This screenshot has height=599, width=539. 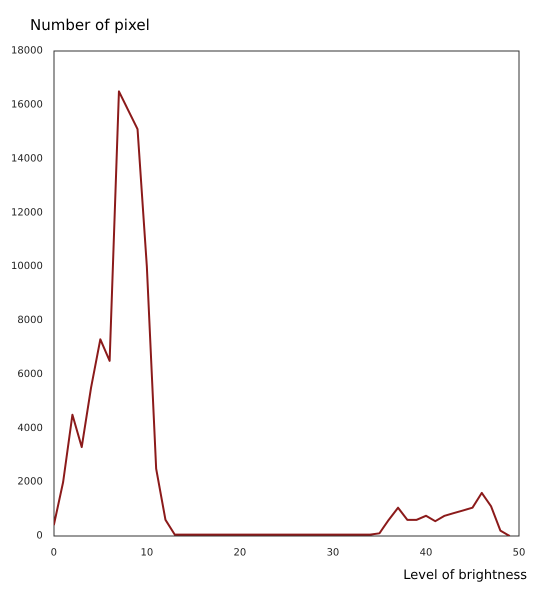 I want to click on x-tick-label: 10, so click(x=147, y=553).